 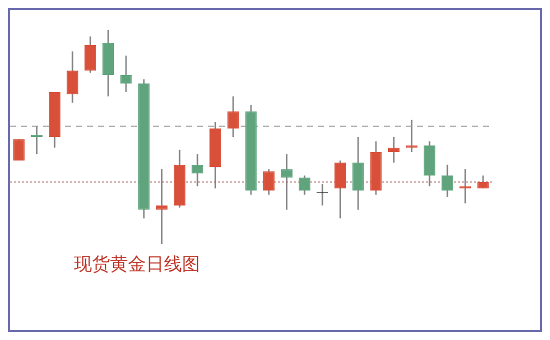 What do you see at coordinates (137, 264) in the screenshot?
I see `text: 现货黄金日线图` at bounding box center [137, 264].